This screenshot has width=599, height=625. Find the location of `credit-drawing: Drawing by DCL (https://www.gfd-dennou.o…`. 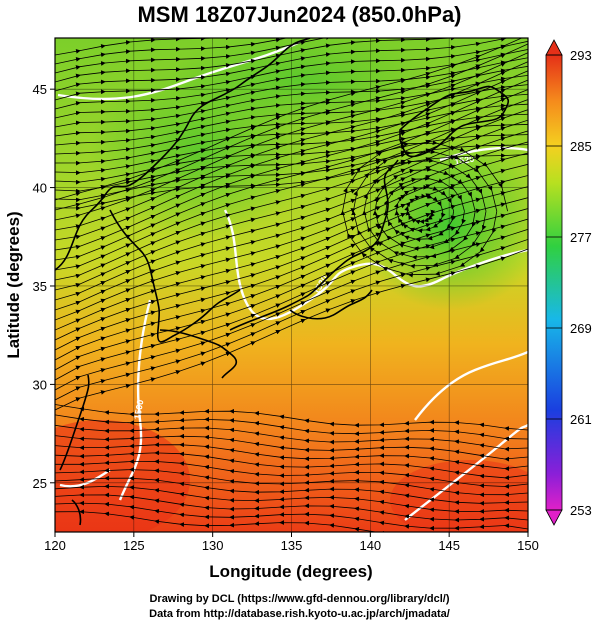

credit-drawing: Drawing by DCL (https://www.gfd-dennou.o… is located at coordinates (299, 599).